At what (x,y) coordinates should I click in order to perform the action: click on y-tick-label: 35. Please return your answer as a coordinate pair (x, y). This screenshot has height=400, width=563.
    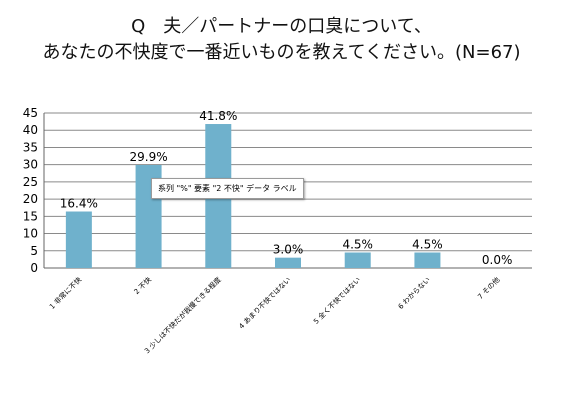
    Looking at the image, I should click on (30, 147).